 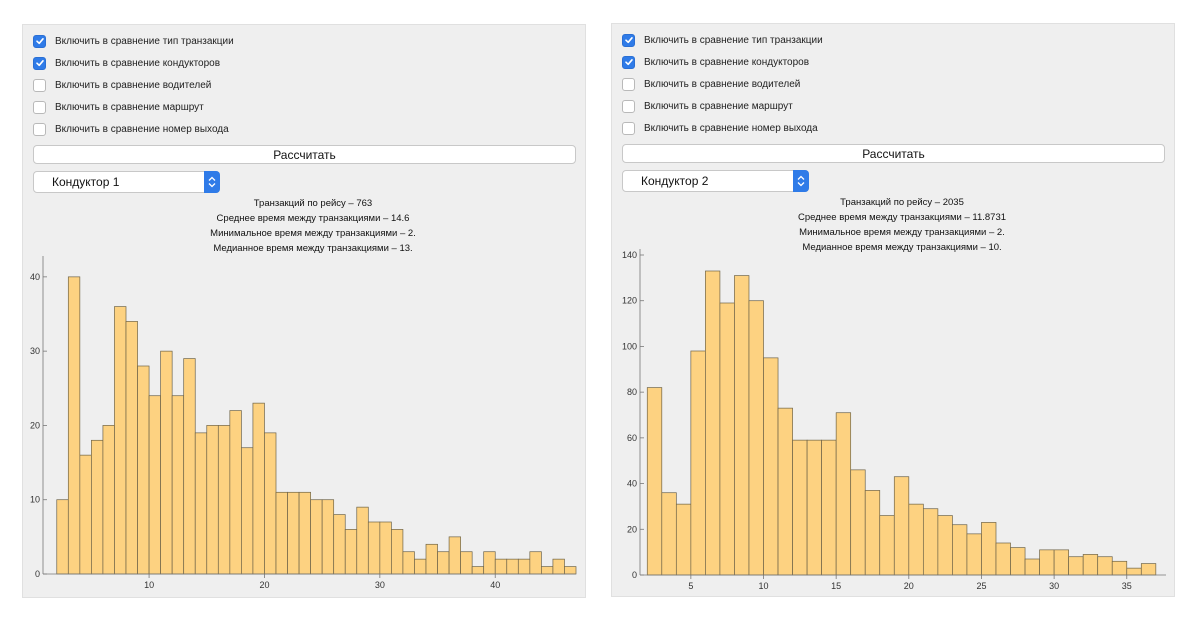 I want to click on conductor-select-value: Кондуктор 1, so click(x=86, y=182).